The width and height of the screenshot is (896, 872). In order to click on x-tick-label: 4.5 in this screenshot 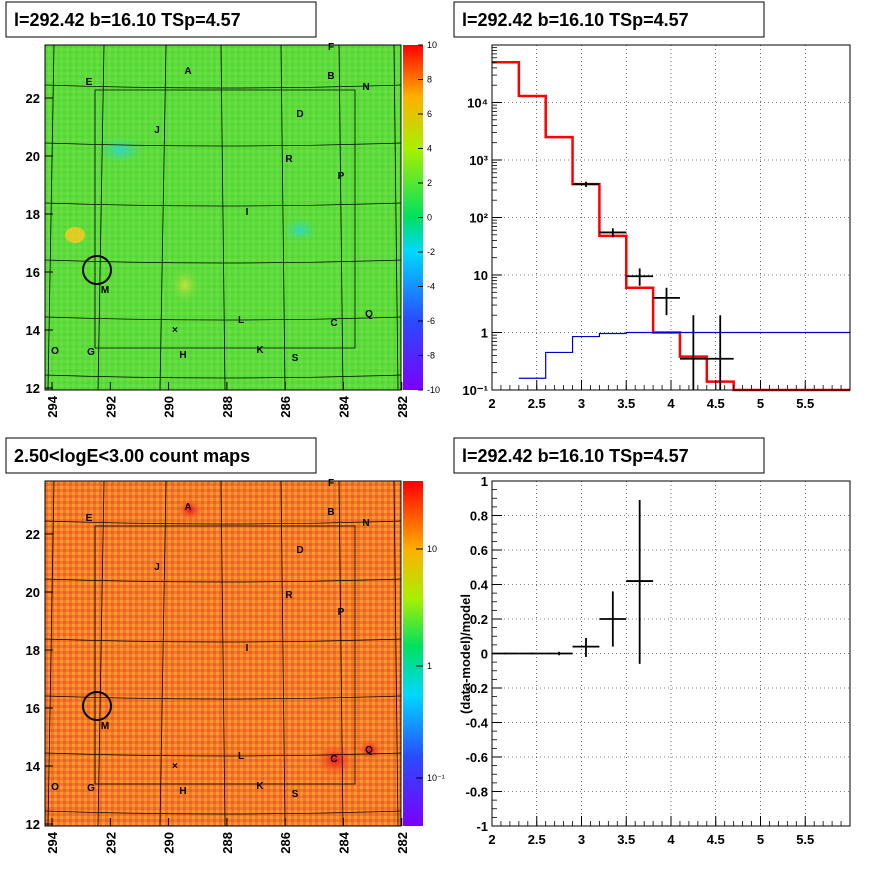, I will do `click(716, 839)`.